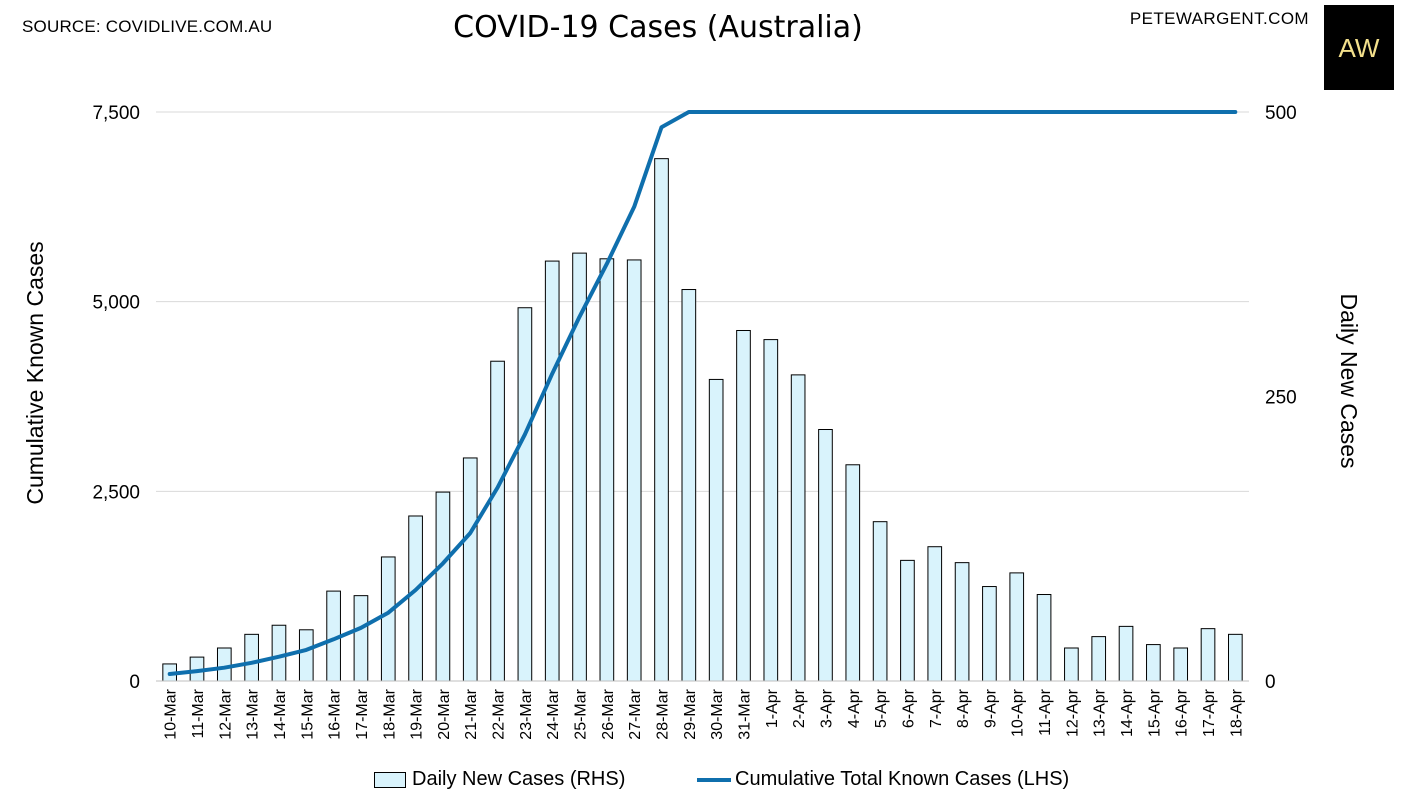 The width and height of the screenshot is (1406, 805). What do you see at coordinates (171, 713) in the screenshot?
I see `x-tick-label: 10-Mar` at bounding box center [171, 713].